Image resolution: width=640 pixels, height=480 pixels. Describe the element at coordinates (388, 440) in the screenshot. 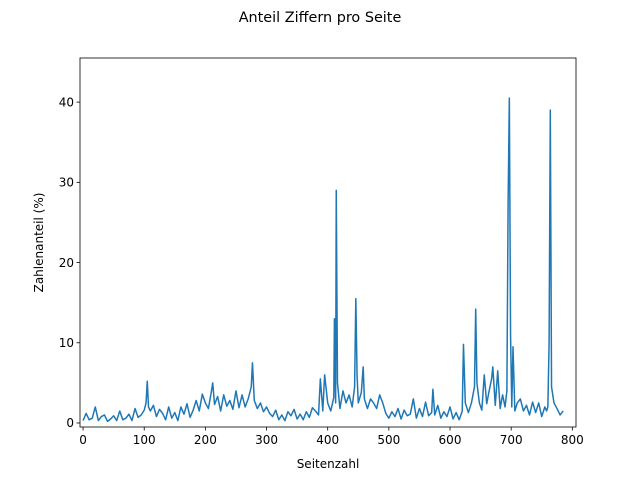

I see `x-tick-label: 500` at that location.